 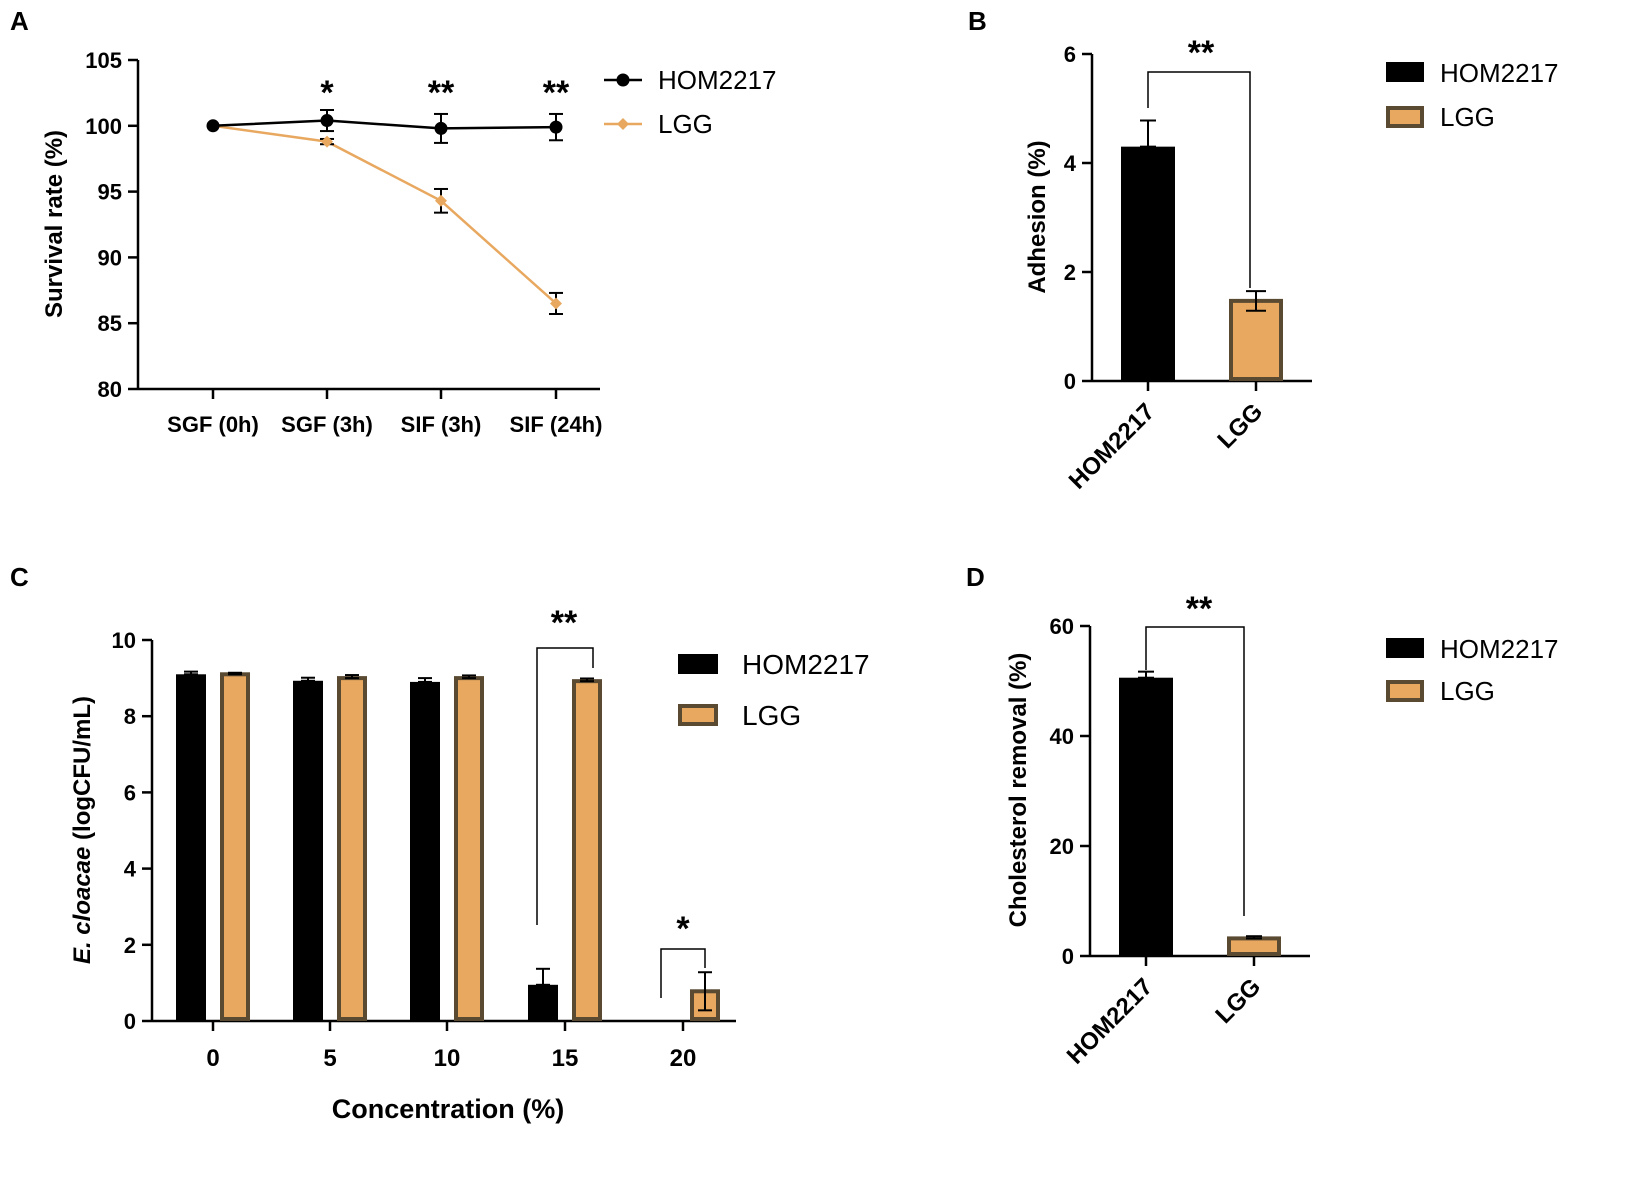 What do you see at coordinates (1110, 1021) in the screenshot?
I see `panel-d-x-tick-label-0: HOM2217` at bounding box center [1110, 1021].